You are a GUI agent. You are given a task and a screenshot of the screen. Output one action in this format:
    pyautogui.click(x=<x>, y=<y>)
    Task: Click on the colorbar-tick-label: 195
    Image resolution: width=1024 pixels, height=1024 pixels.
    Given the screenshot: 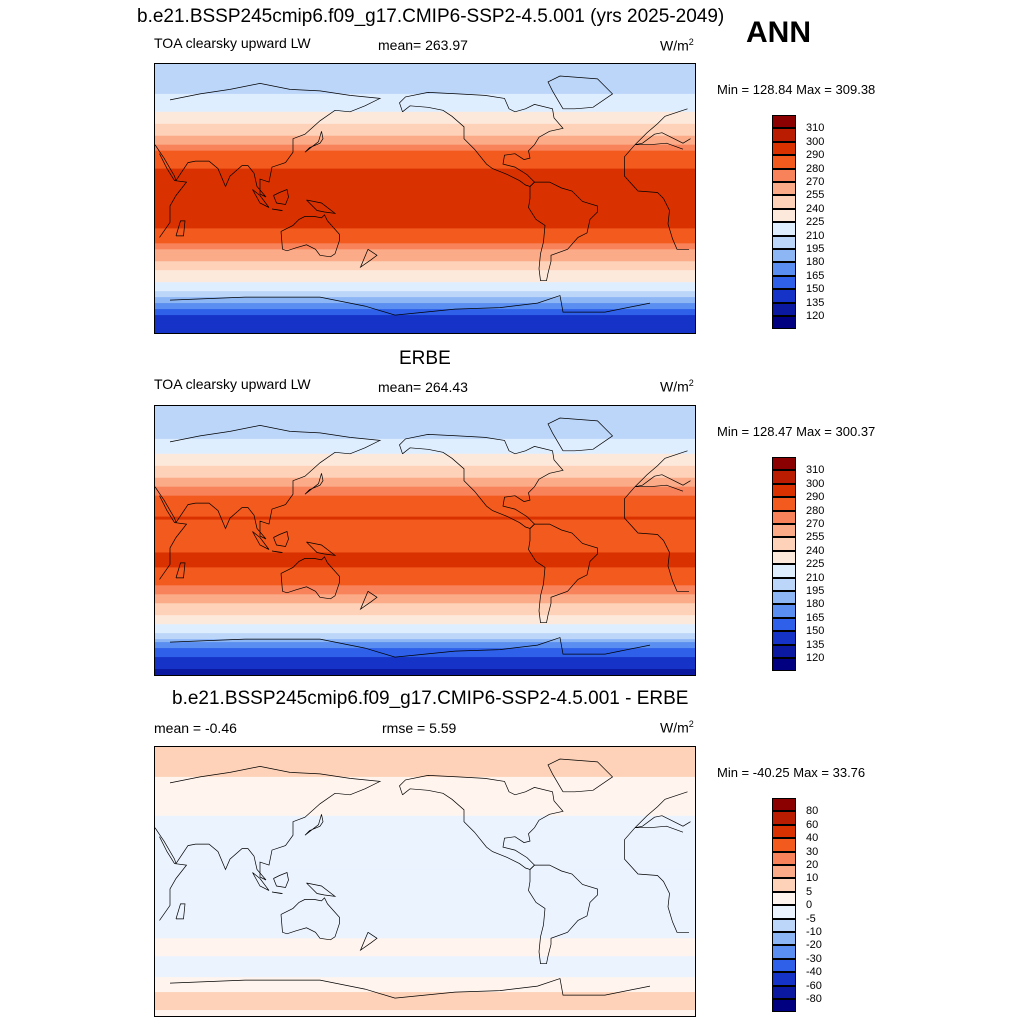 What is the action you would take?
    pyautogui.click(x=815, y=591)
    